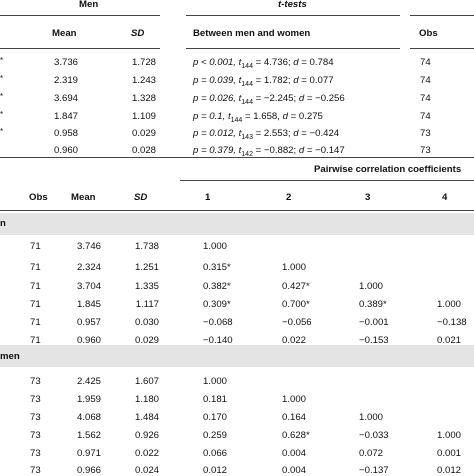 The width and height of the screenshot is (474, 476). I want to click on t-value: = −0.882;, so click(275, 150).